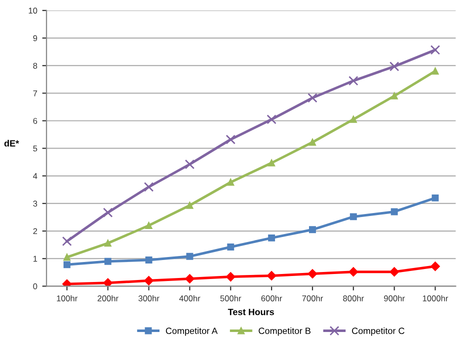 The width and height of the screenshot is (465, 349). Describe the element at coordinates (35, 203) in the screenshot. I see `y-tick-label: 3` at that location.